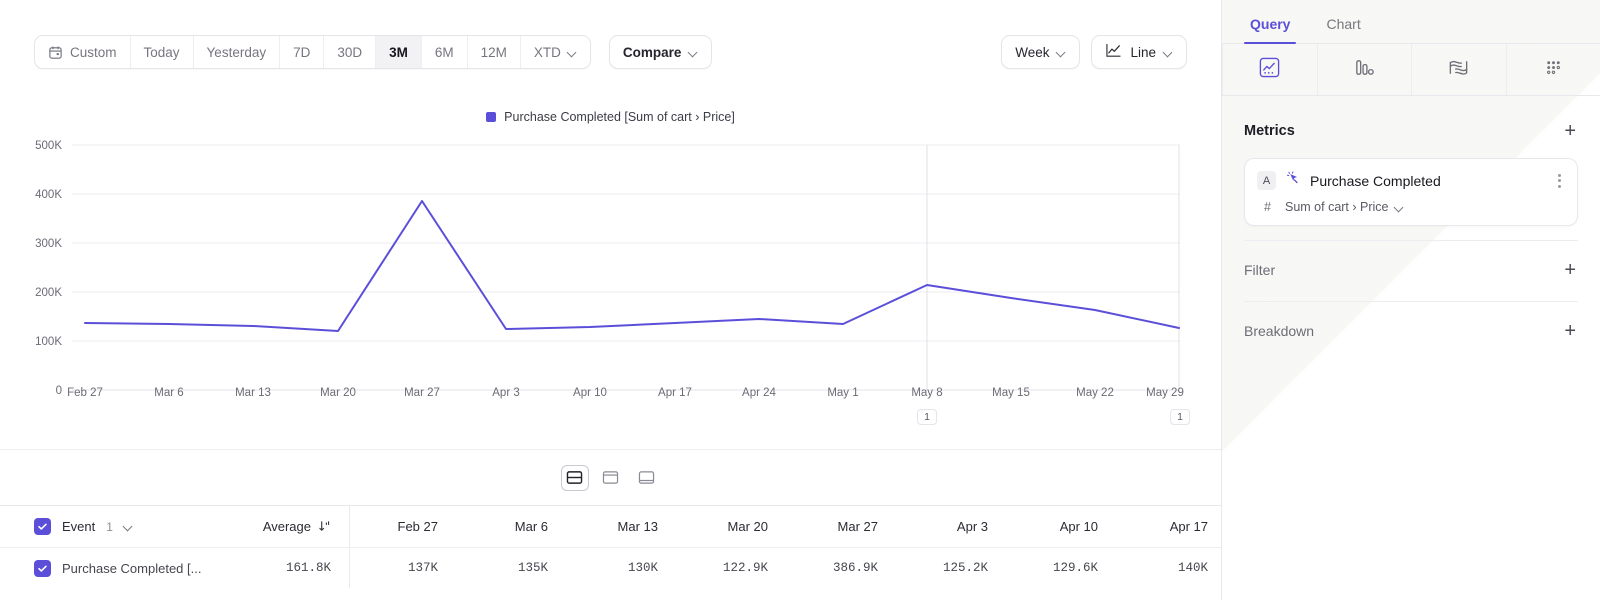 The height and width of the screenshot is (600, 1600). Describe the element at coordinates (747, 526) in the screenshot. I see `date-column-header: Mar 20` at that location.